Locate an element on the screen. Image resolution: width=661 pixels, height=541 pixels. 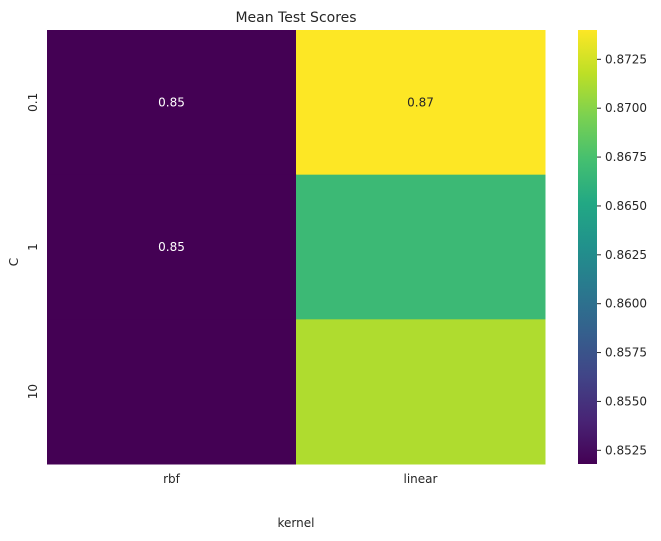
colorbar-tick-label: 0.8600 is located at coordinates (626, 304).